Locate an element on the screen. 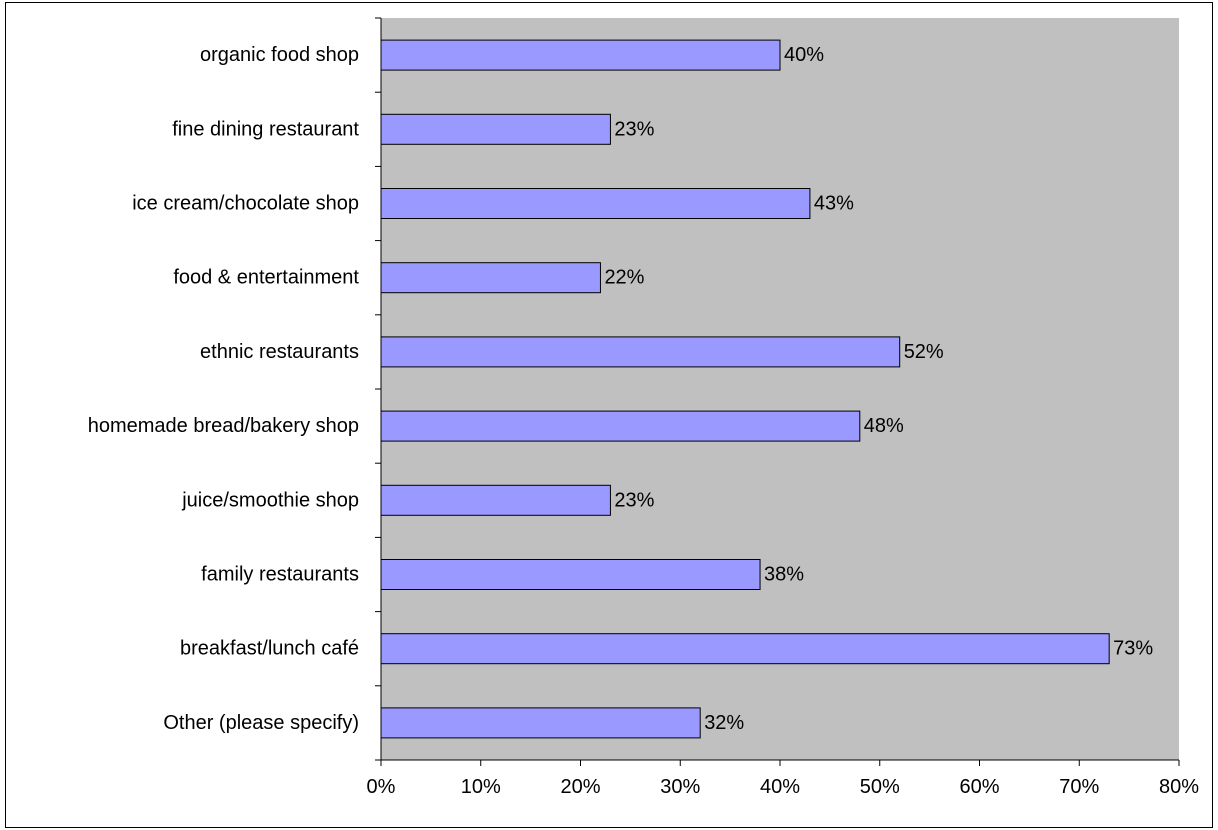 The height and width of the screenshot is (830, 1218). category-label: homemade bread/bakery shop is located at coordinates (223, 426).